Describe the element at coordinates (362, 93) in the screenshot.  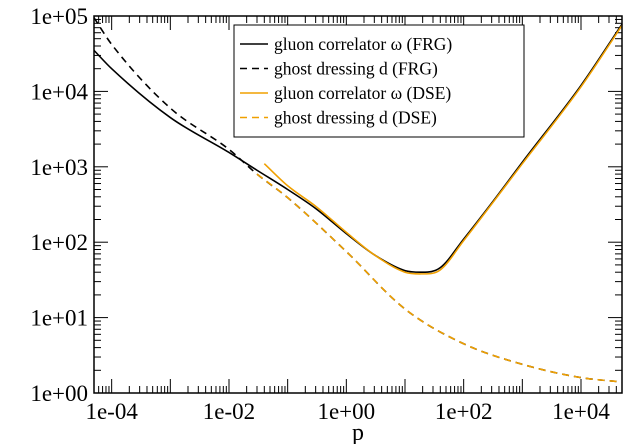
I see `legend-label: gluon correlator ω (DSE)` at that location.